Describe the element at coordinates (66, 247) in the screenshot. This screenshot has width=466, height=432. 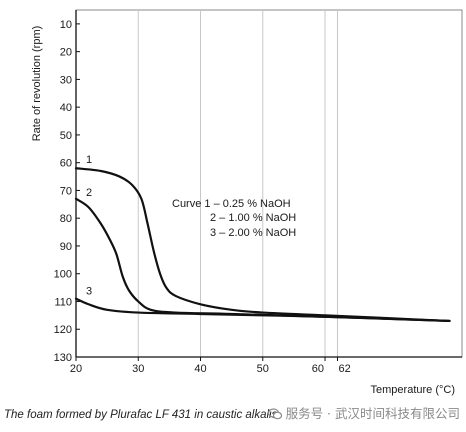
I see `y-tick-label: 90` at that location.